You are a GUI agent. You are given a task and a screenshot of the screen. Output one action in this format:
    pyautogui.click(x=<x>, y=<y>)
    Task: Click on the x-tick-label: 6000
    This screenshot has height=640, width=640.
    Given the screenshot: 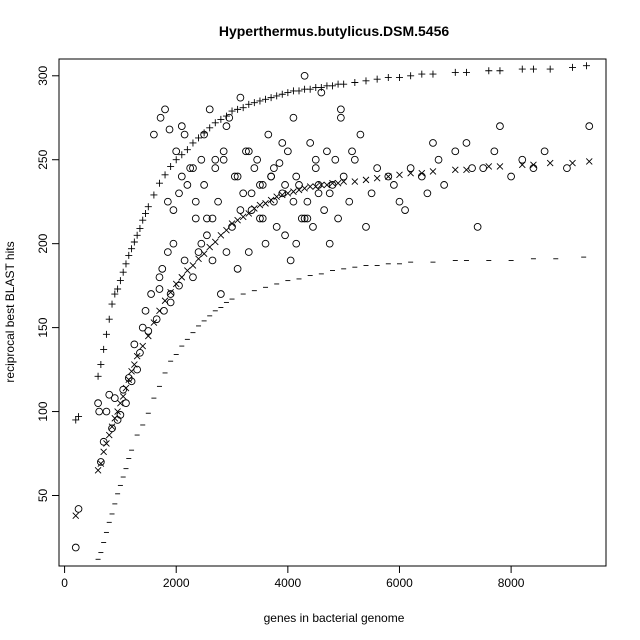 What is the action you would take?
    pyautogui.click(x=399, y=583)
    